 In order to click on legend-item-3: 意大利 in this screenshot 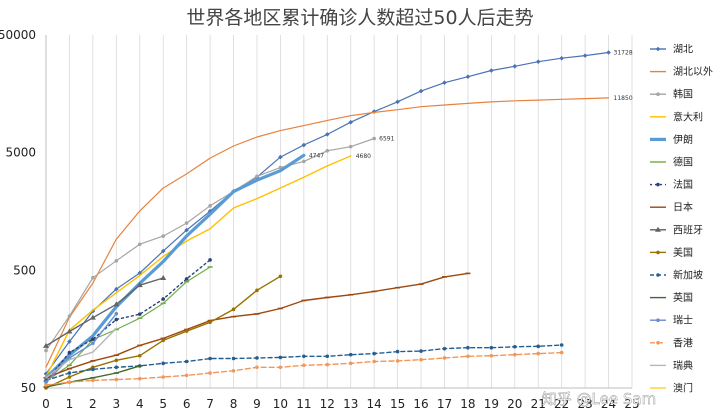, I will do `click(676, 116)`.